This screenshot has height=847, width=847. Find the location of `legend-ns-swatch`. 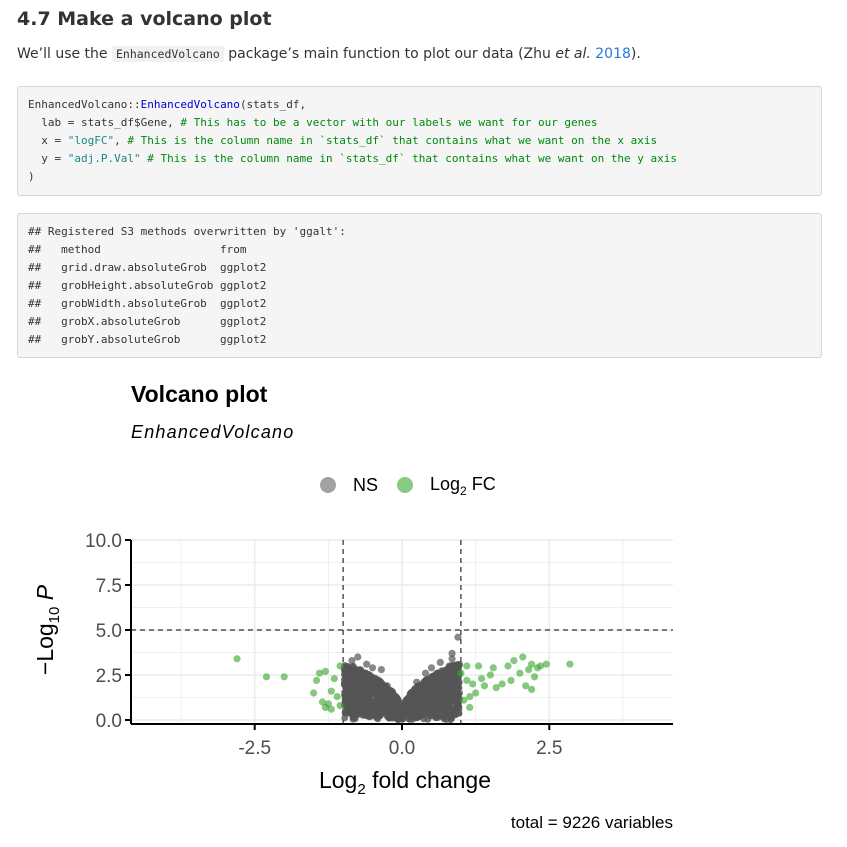

legend-ns-swatch is located at coordinates (328, 485).